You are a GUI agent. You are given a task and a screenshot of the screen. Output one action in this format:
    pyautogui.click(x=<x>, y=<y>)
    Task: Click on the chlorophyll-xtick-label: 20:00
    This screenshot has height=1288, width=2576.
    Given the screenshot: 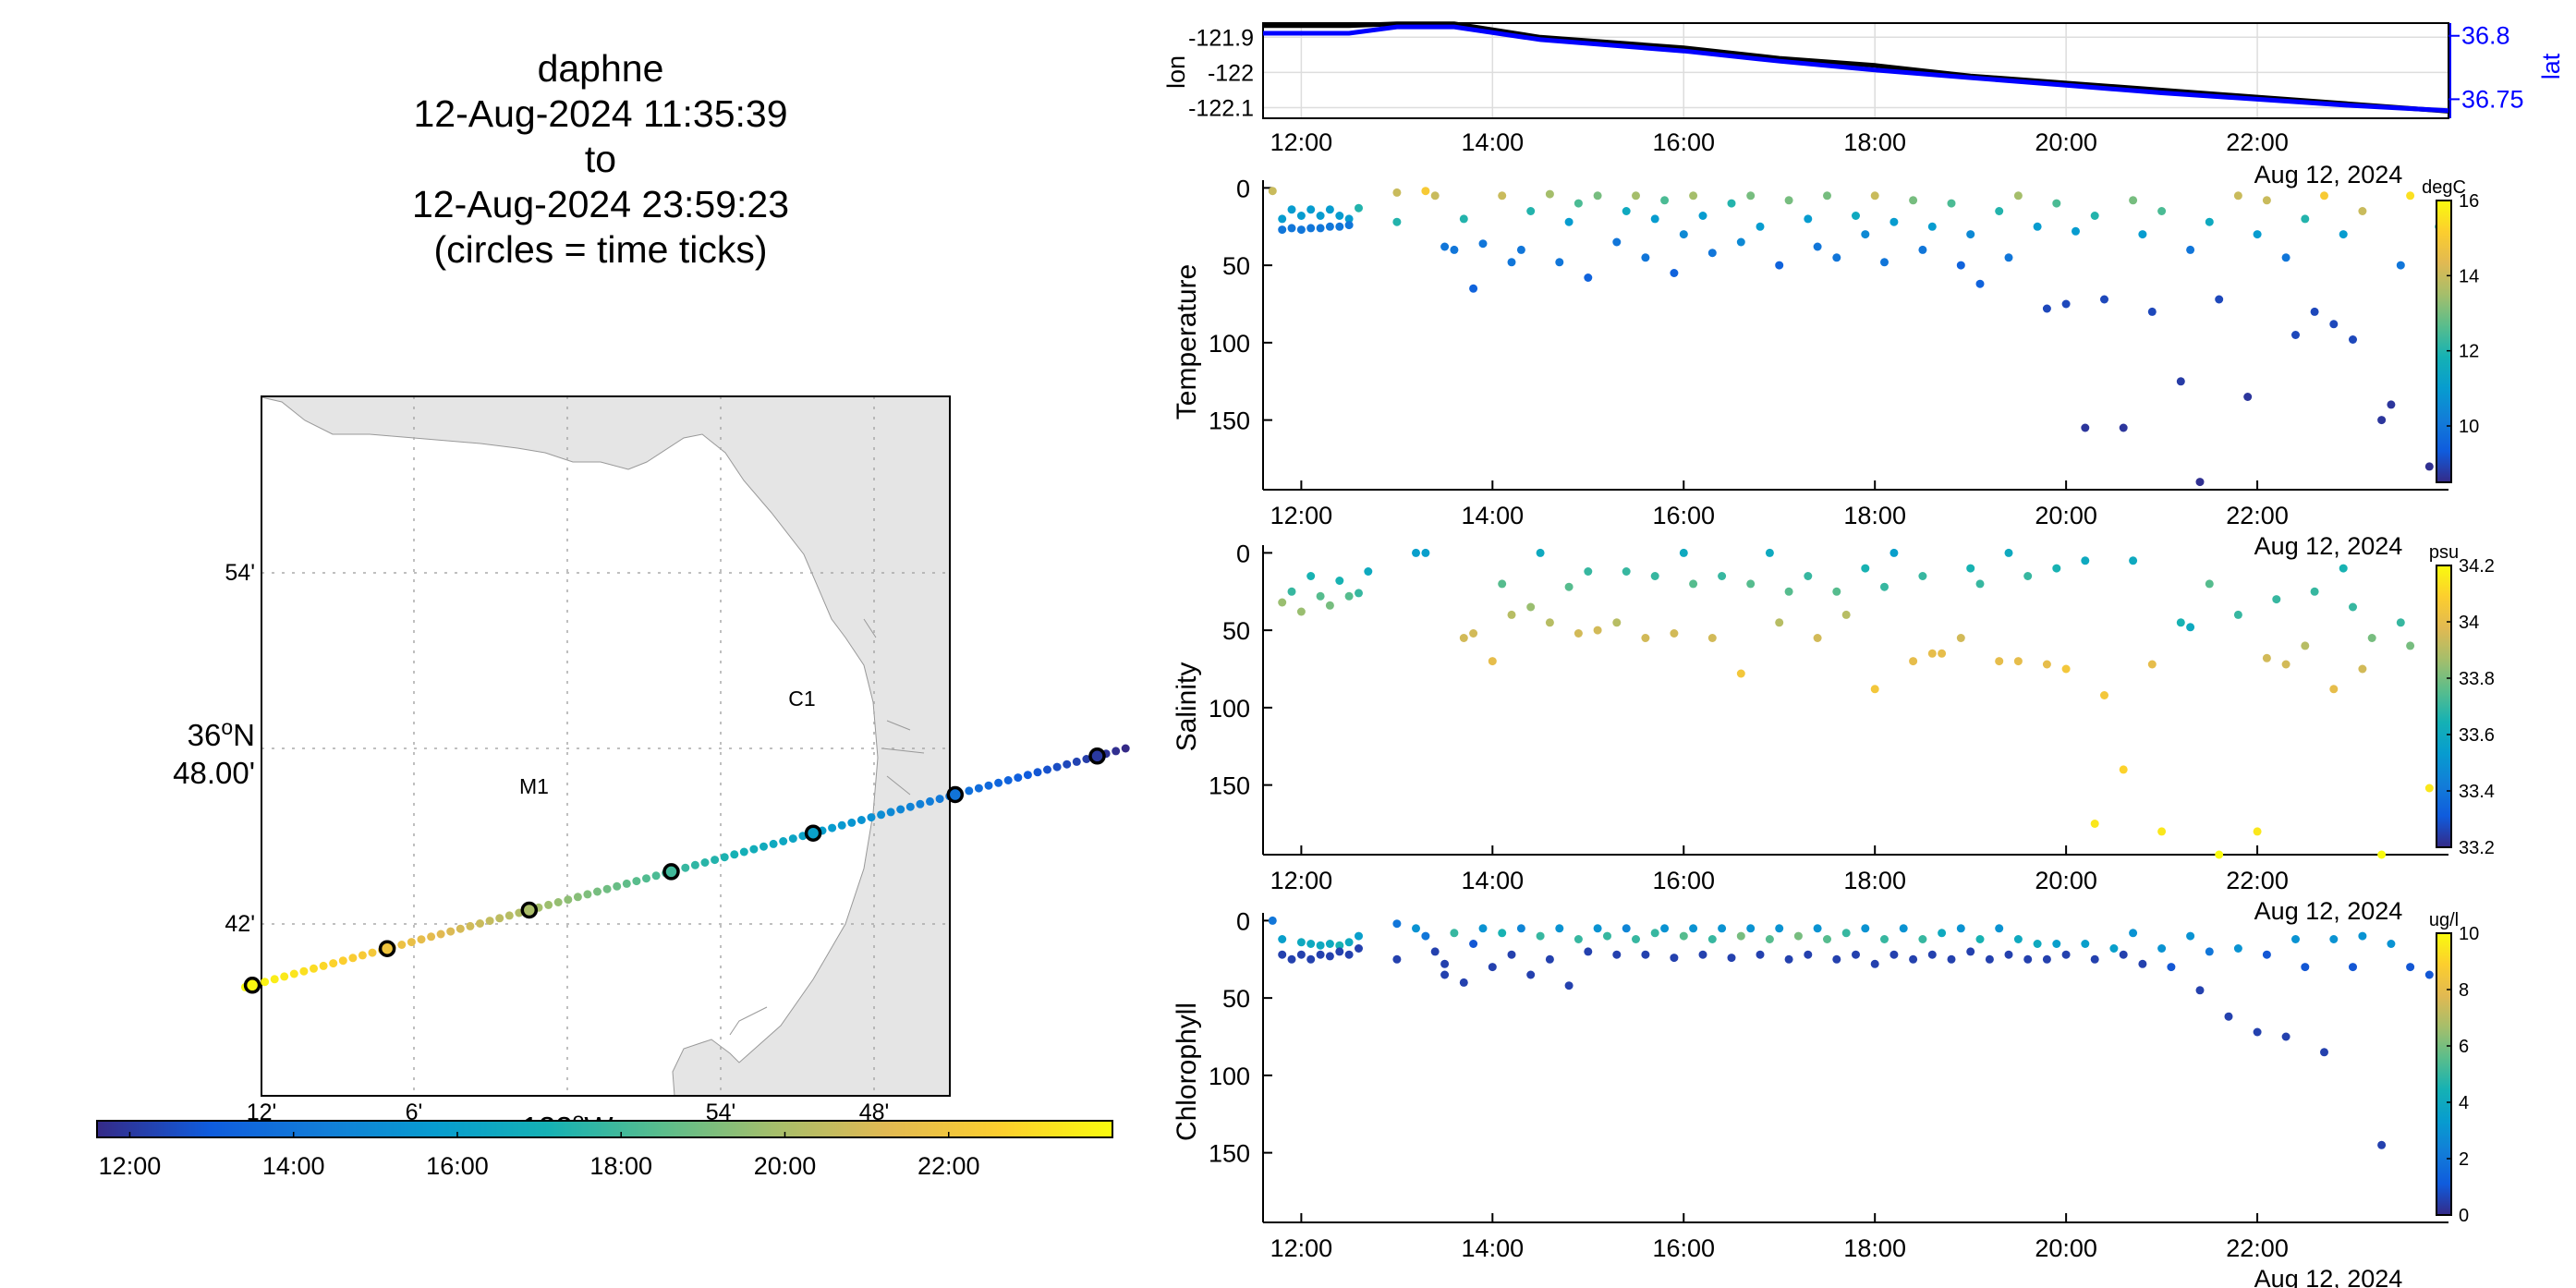 What is the action you would take?
    pyautogui.click(x=2066, y=1248)
    